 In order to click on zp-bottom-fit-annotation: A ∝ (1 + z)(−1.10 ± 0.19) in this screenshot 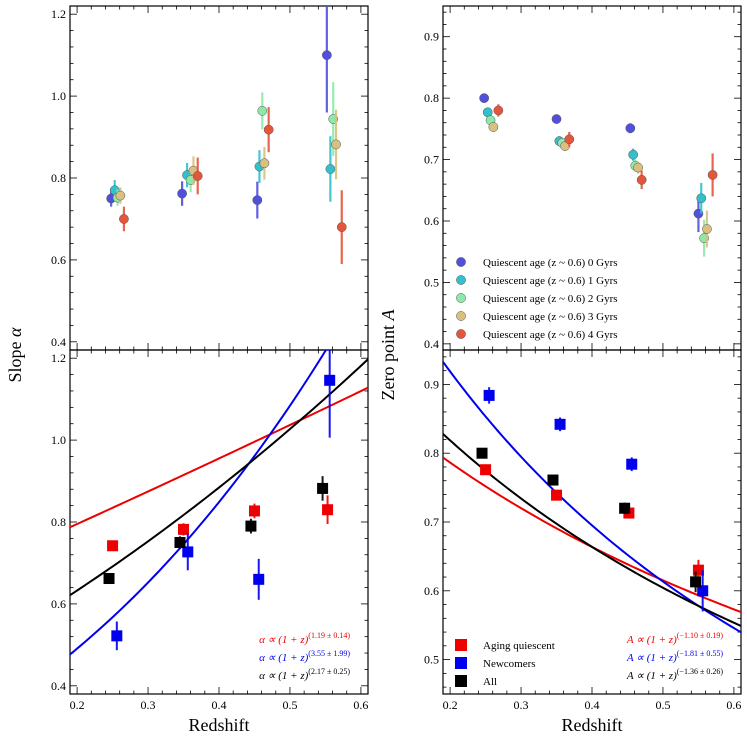, I will do `click(674, 638)`.